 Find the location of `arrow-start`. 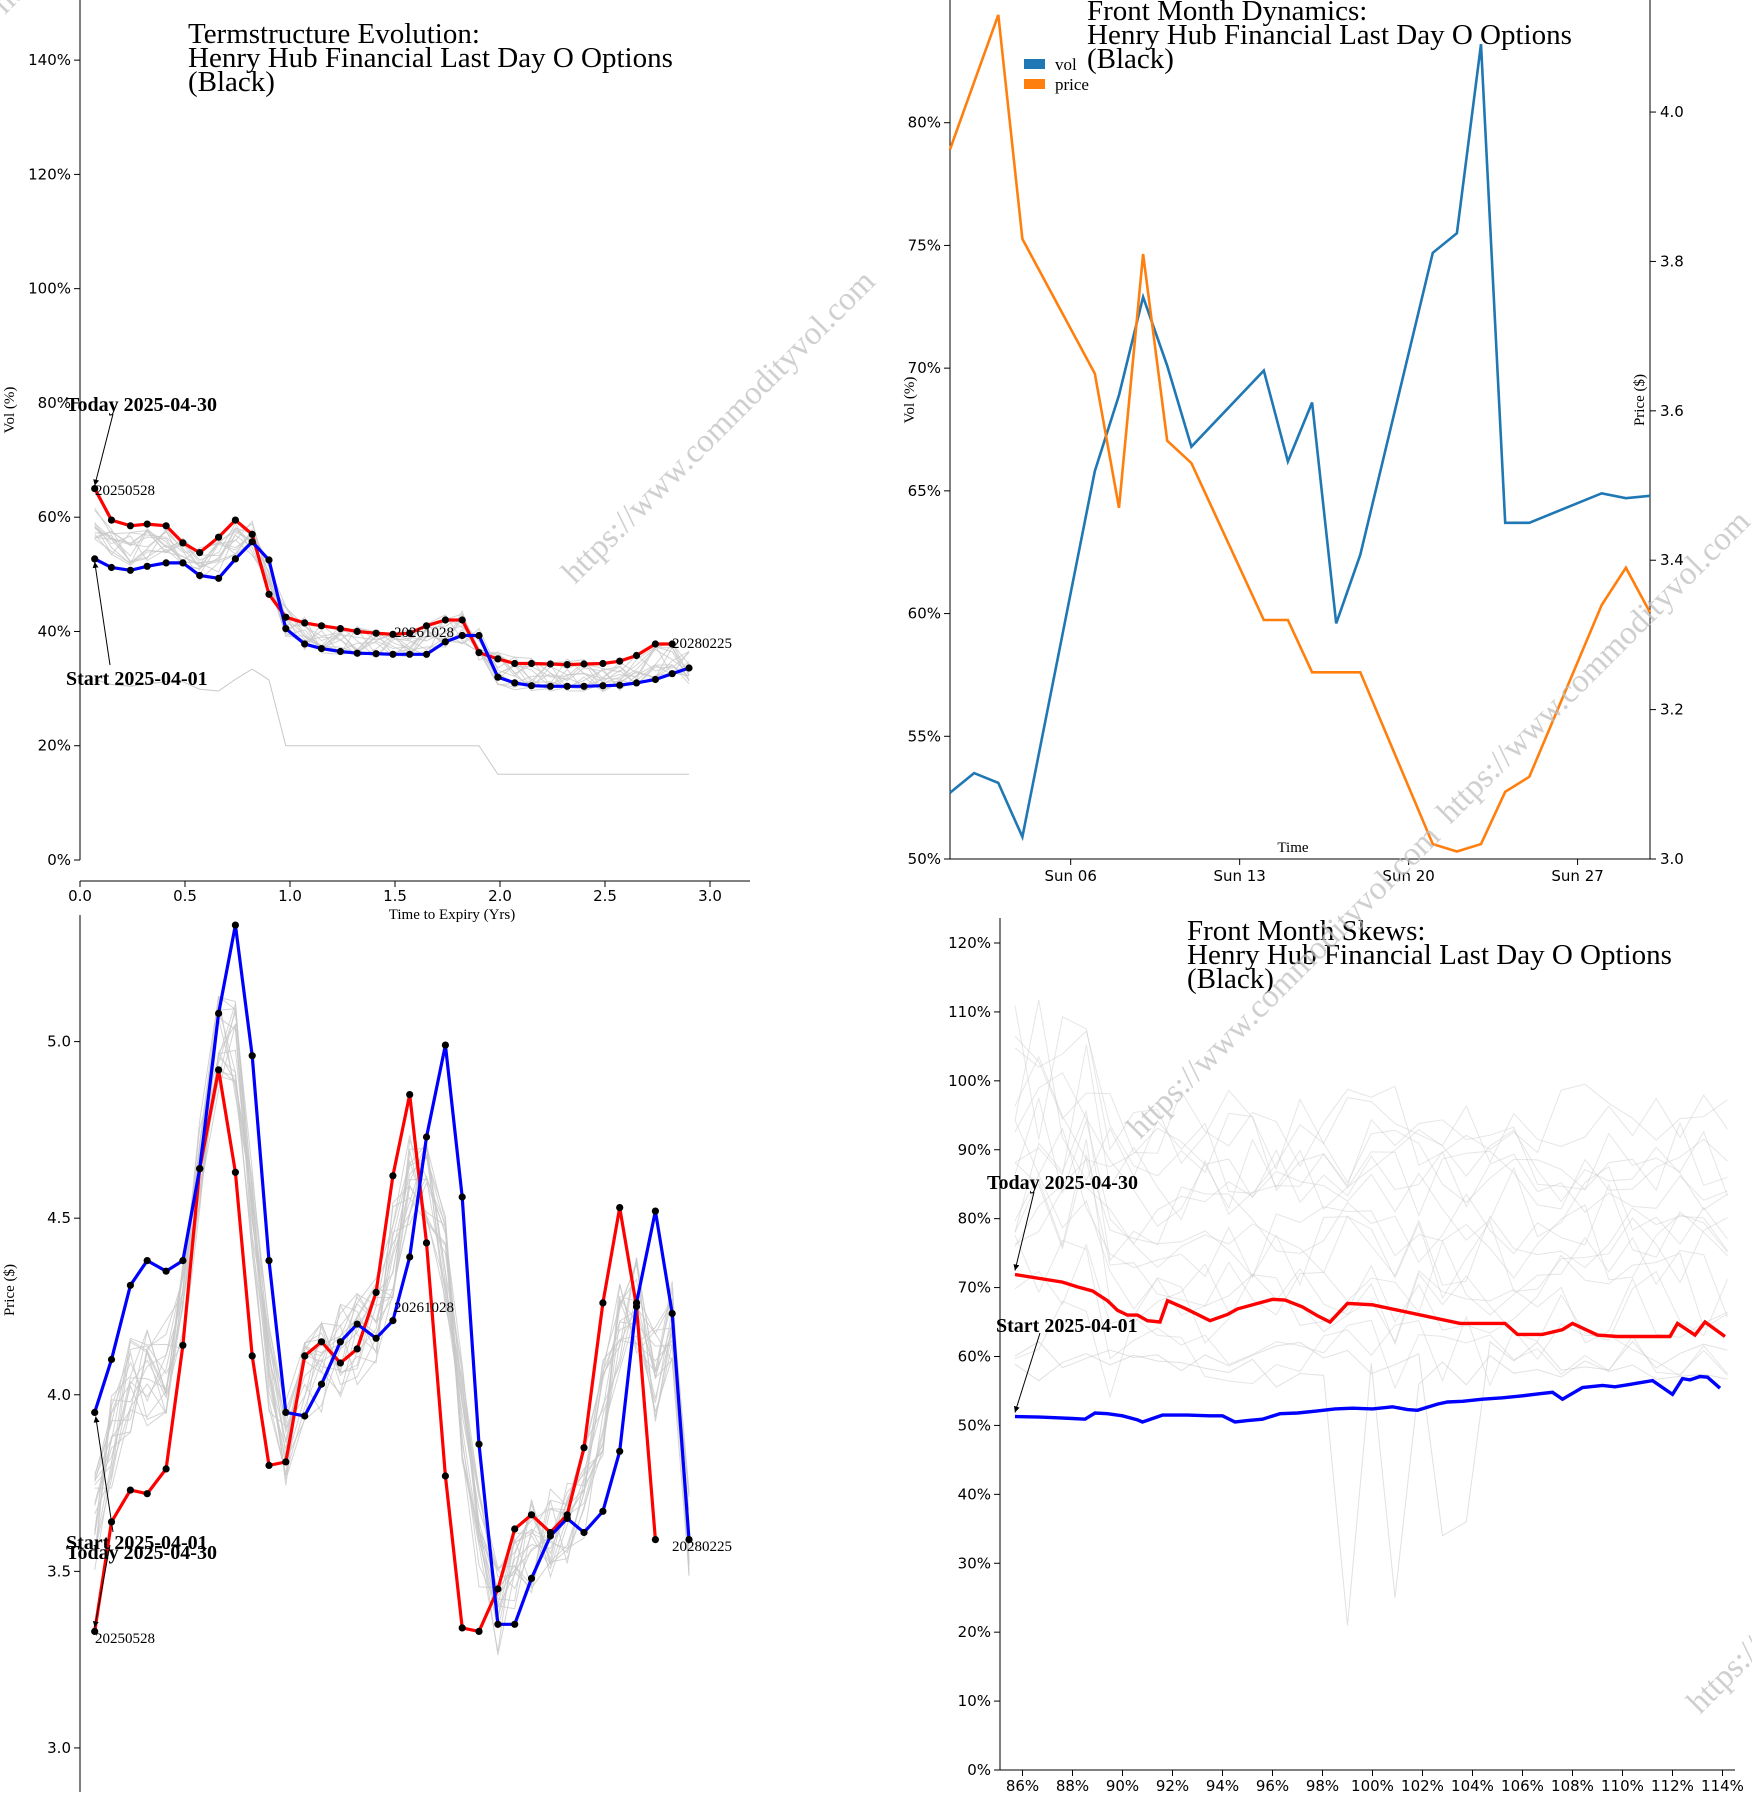

arrow-start is located at coordinates (1027, 1372).